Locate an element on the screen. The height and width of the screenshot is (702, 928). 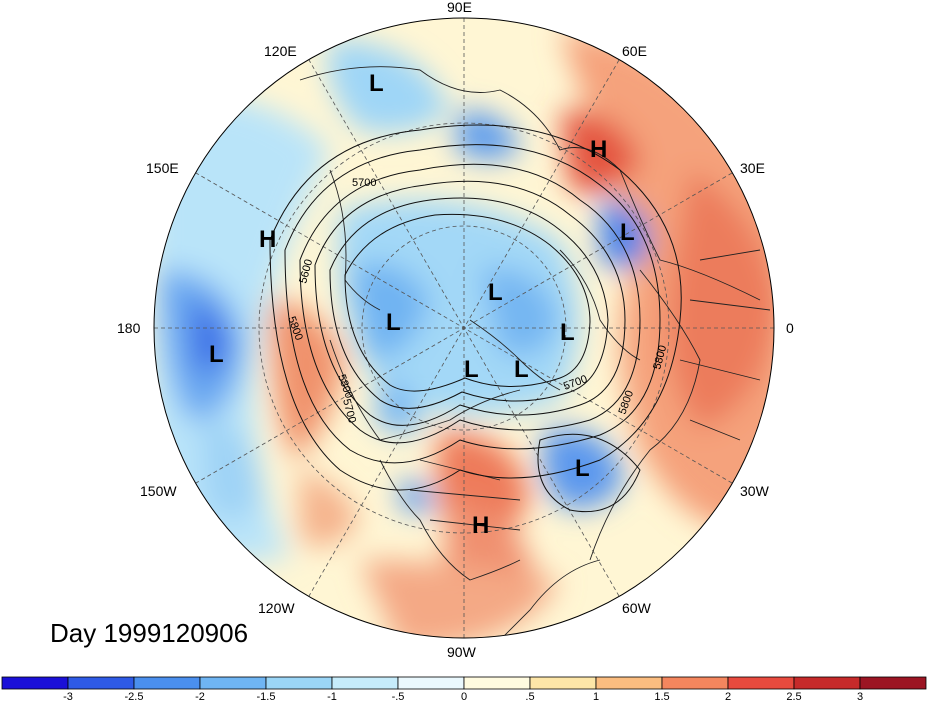
colorbar-boxes is located at coordinates (464, 683).